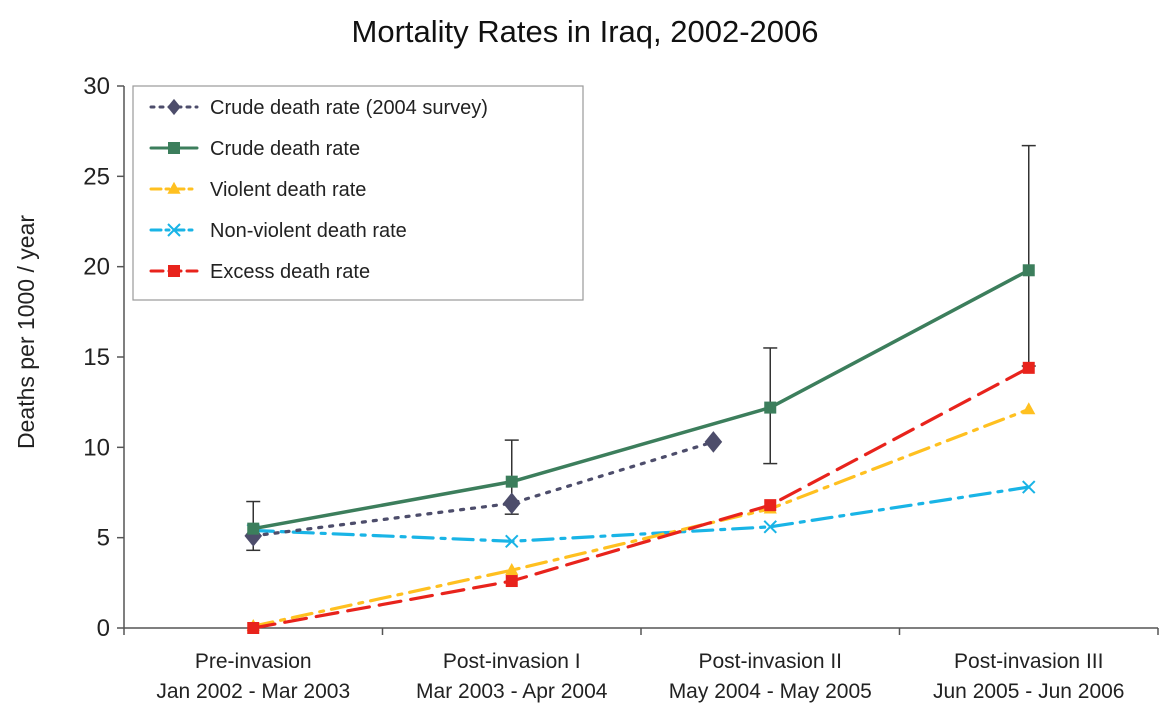  I want to click on x-category-label: Post-invasion I, so click(512, 661).